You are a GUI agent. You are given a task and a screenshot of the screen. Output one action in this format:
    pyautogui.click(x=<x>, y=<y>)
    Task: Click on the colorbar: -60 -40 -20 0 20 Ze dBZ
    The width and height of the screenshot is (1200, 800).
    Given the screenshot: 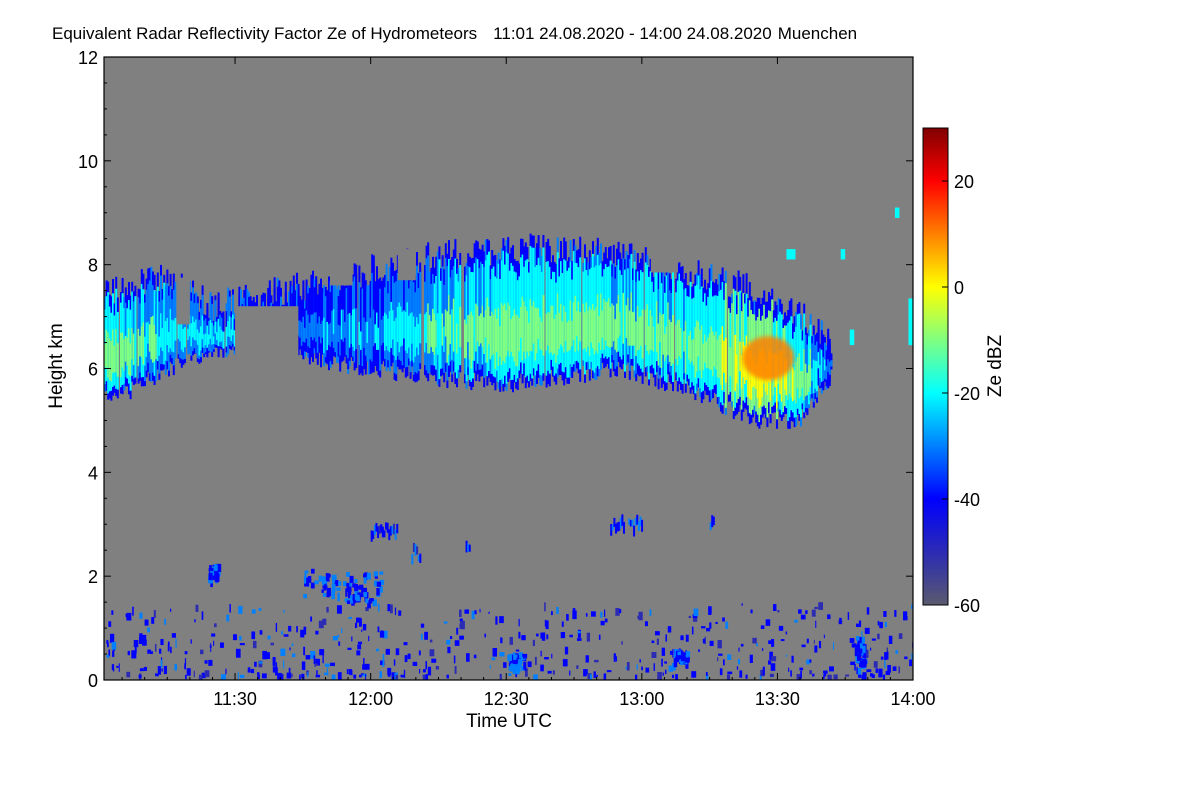 What is the action you would take?
    pyautogui.click(x=964, y=371)
    